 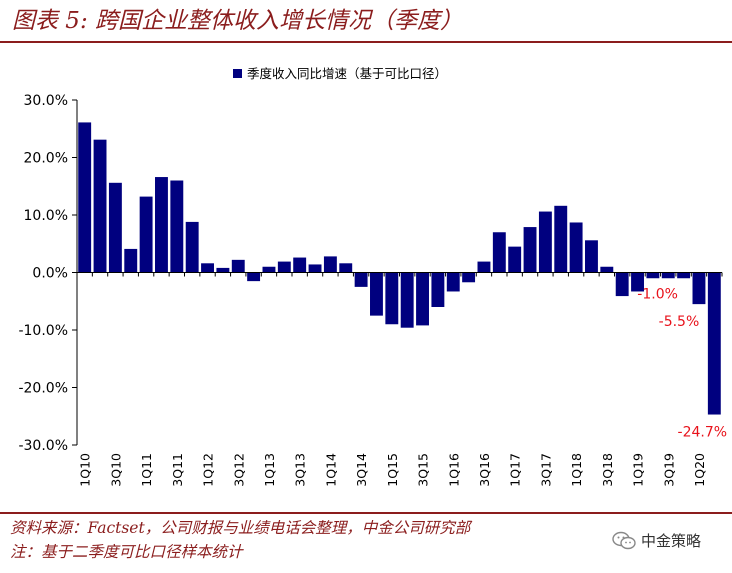 What do you see at coordinates (668, 275) in the screenshot?
I see `bar-3Q19` at bounding box center [668, 275].